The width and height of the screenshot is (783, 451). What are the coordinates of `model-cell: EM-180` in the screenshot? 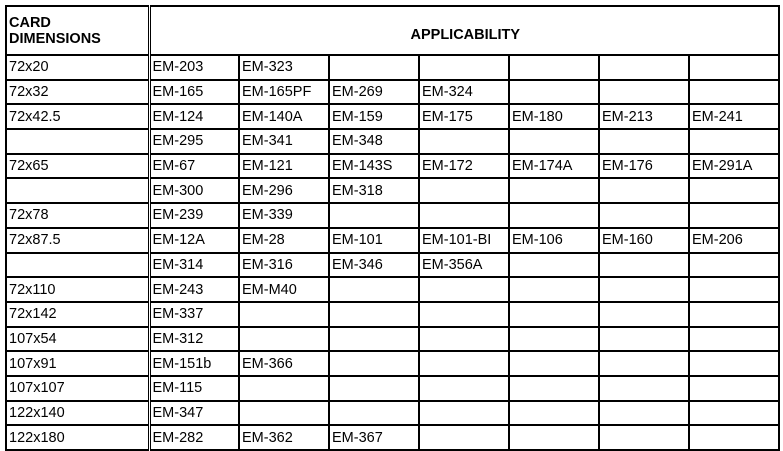 It's located at (554, 117).